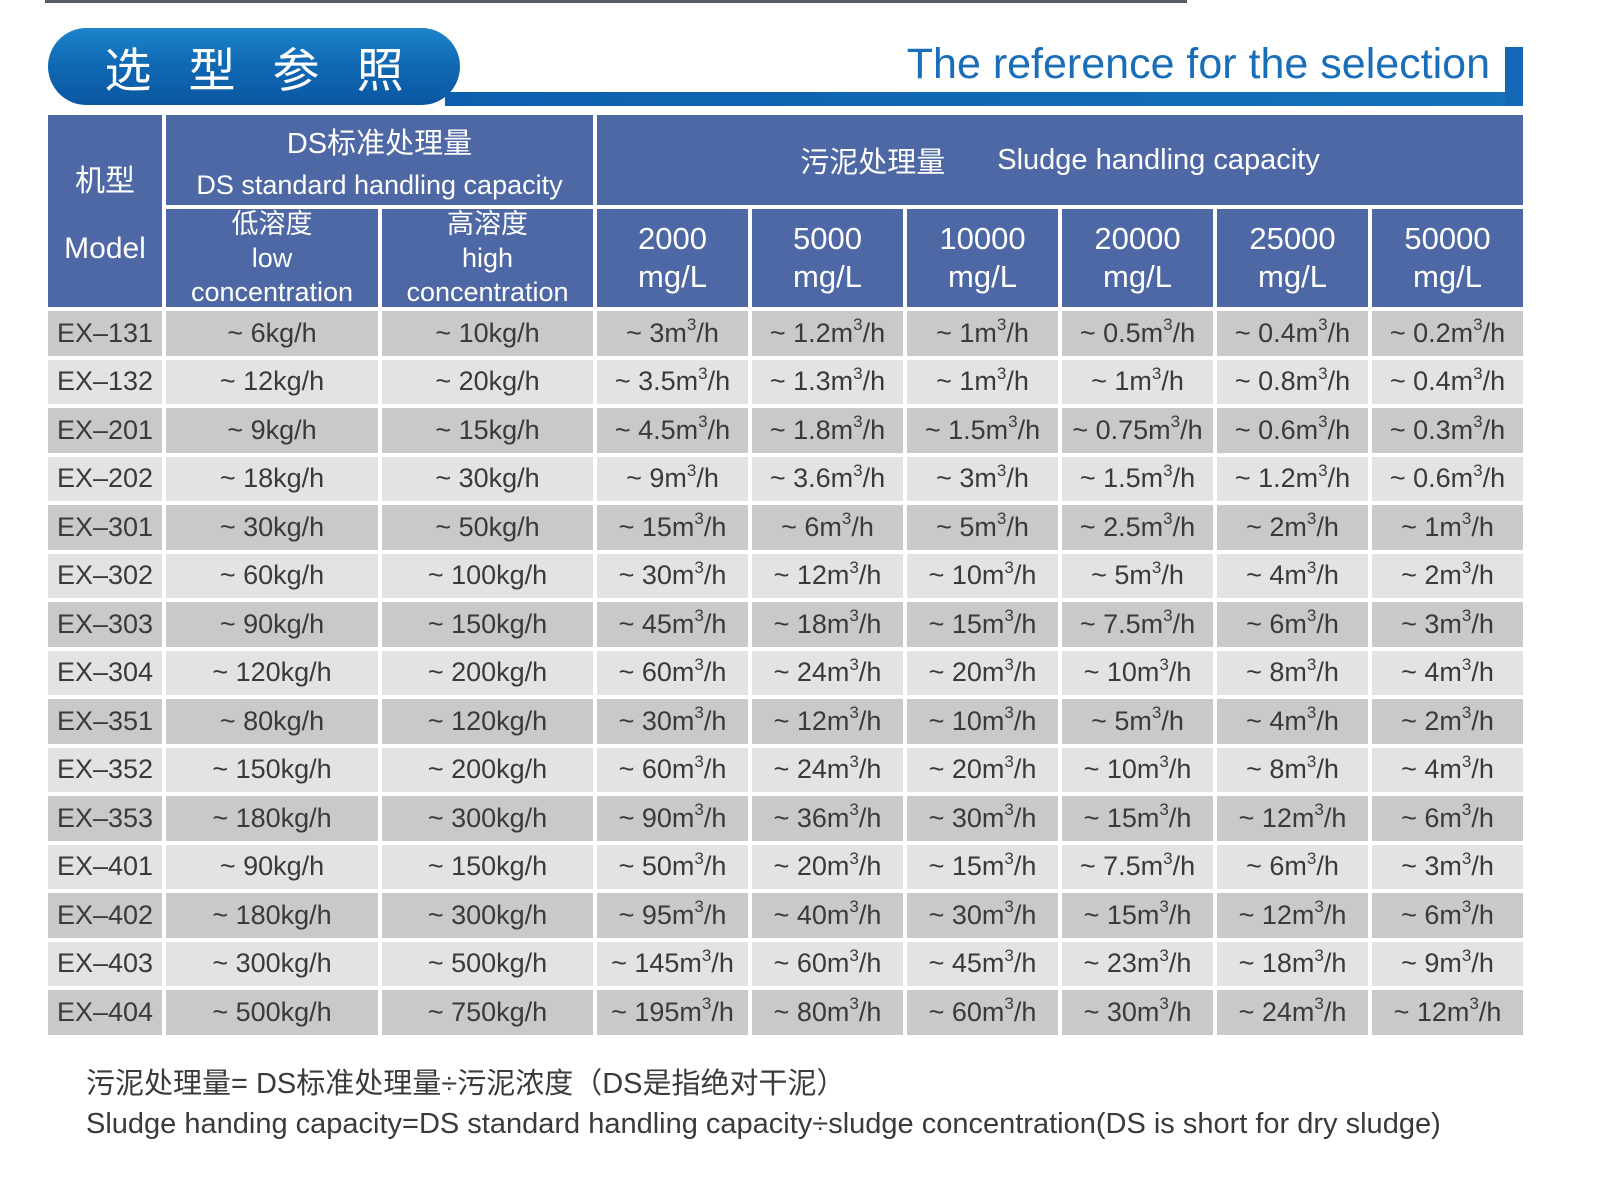 Image resolution: width=1600 pixels, height=1183 pixels. What do you see at coordinates (1137, 624) in the screenshot?
I see `value-cell: ~ 7.5m 3/h` at bounding box center [1137, 624].